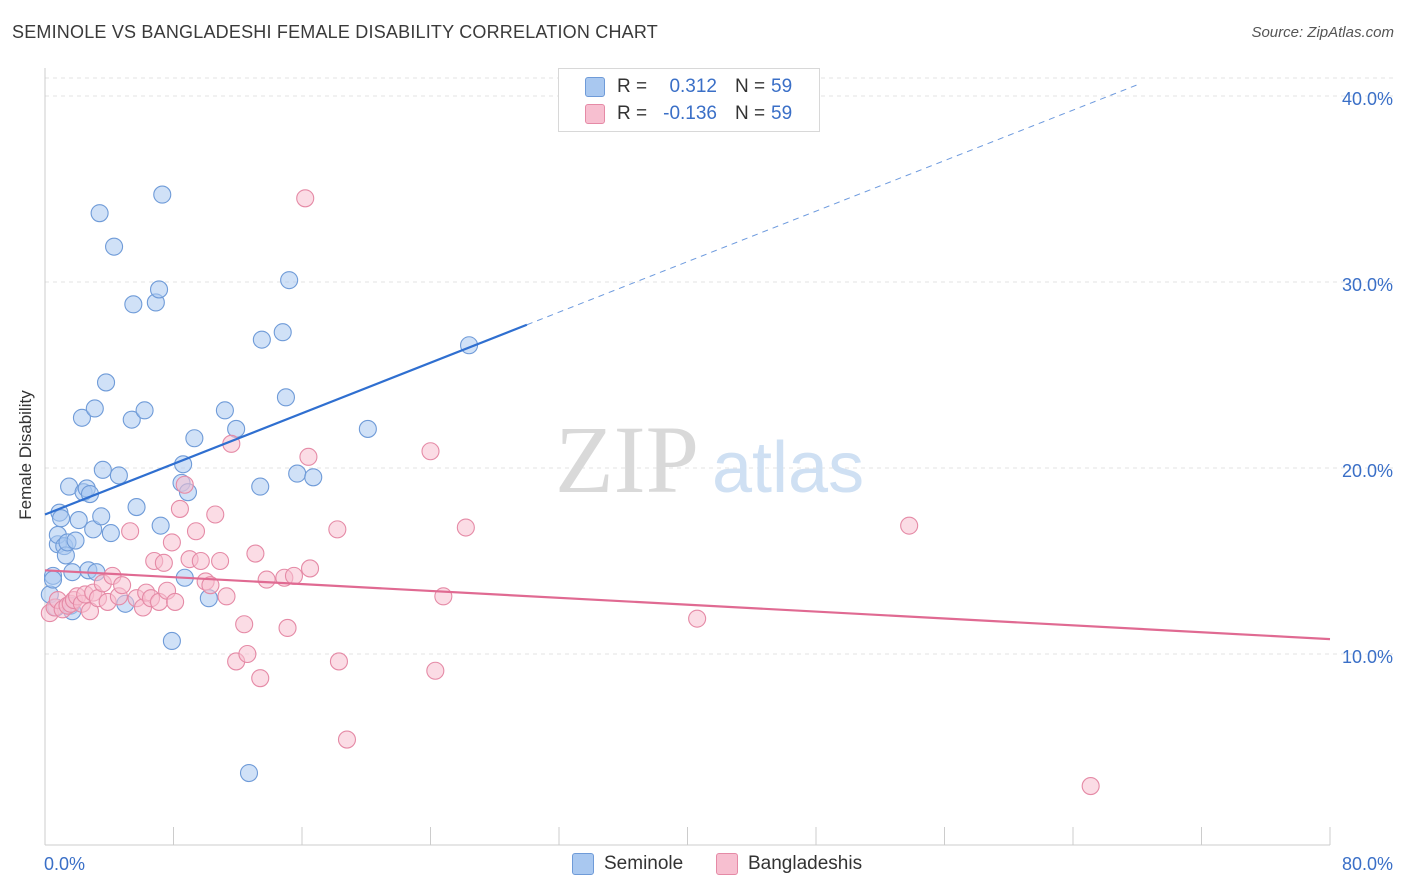  I want to click on legend-row-seminole: R = 0.312 N = 59, so click(688, 87).